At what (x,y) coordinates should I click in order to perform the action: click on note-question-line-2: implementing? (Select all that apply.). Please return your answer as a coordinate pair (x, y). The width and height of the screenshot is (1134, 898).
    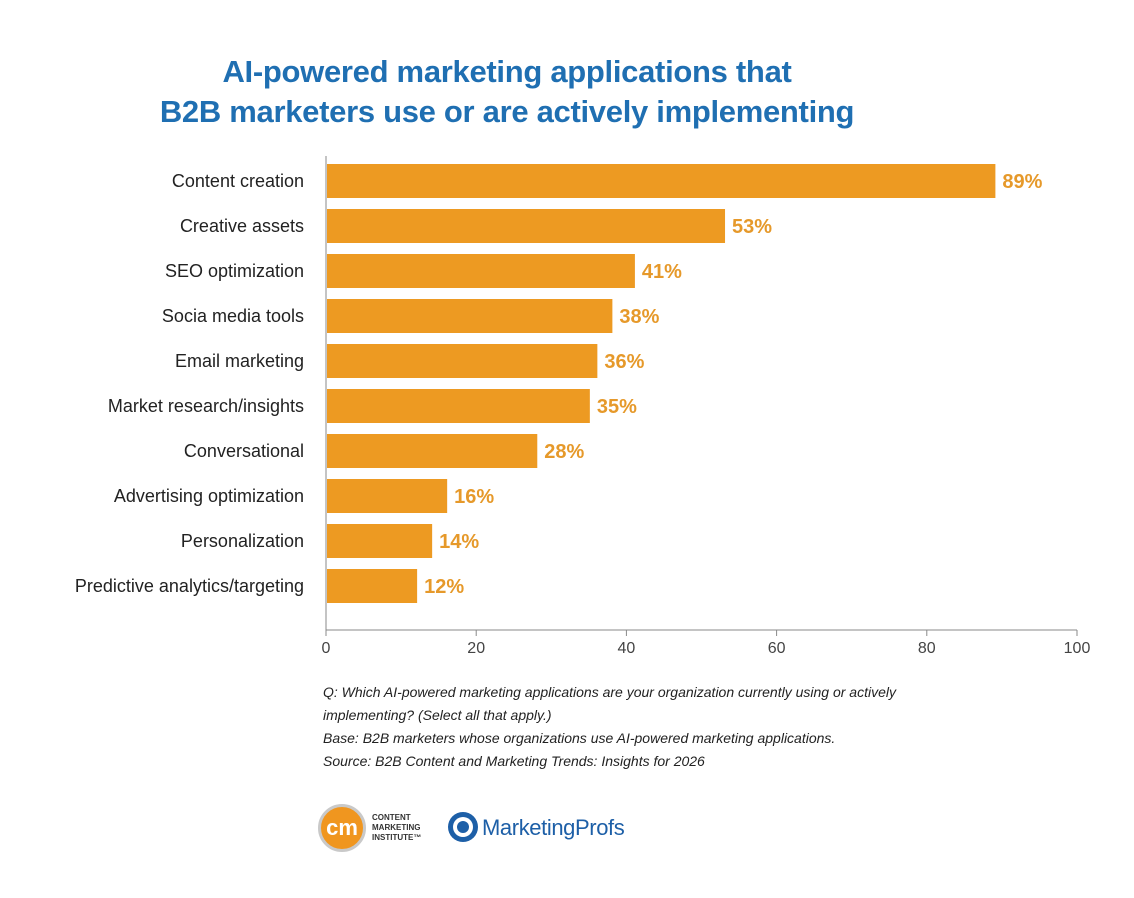
    Looking at the image, I should click on (437, 715).